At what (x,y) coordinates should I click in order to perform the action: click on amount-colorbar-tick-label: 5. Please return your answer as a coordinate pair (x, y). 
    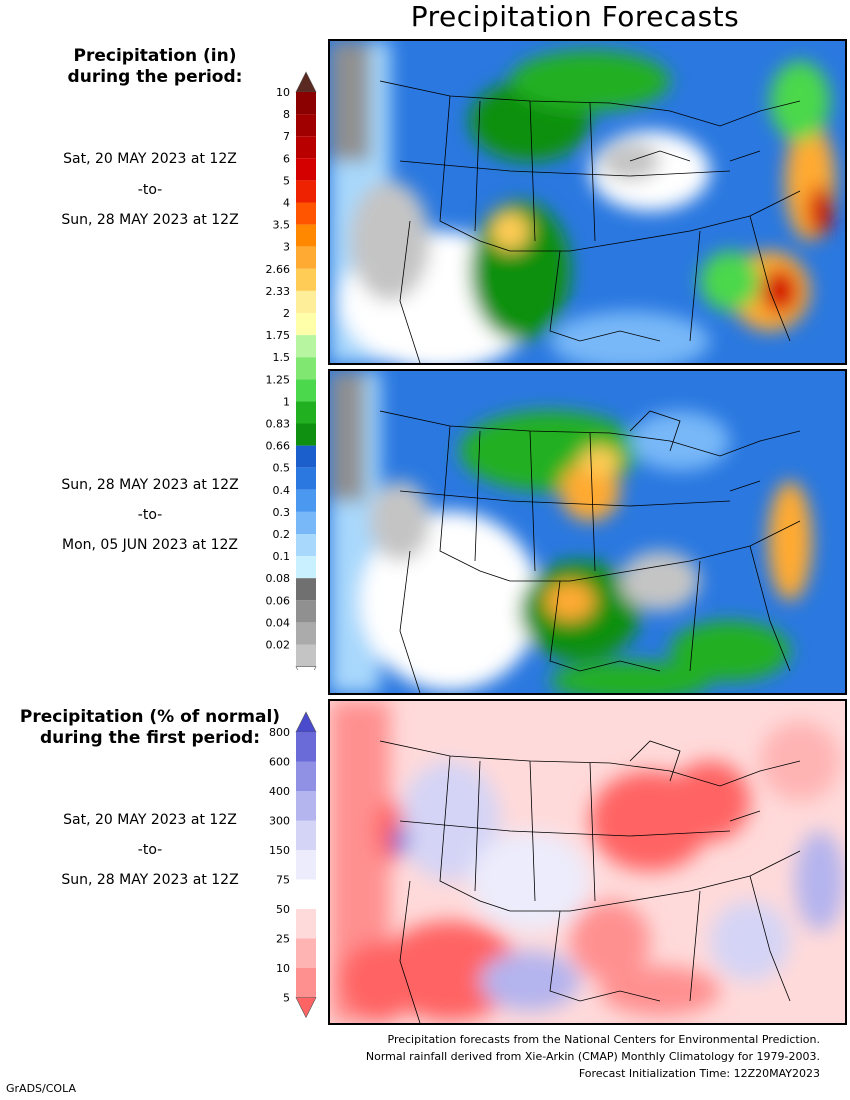
    Looking at the image, I should click on (286, 180).